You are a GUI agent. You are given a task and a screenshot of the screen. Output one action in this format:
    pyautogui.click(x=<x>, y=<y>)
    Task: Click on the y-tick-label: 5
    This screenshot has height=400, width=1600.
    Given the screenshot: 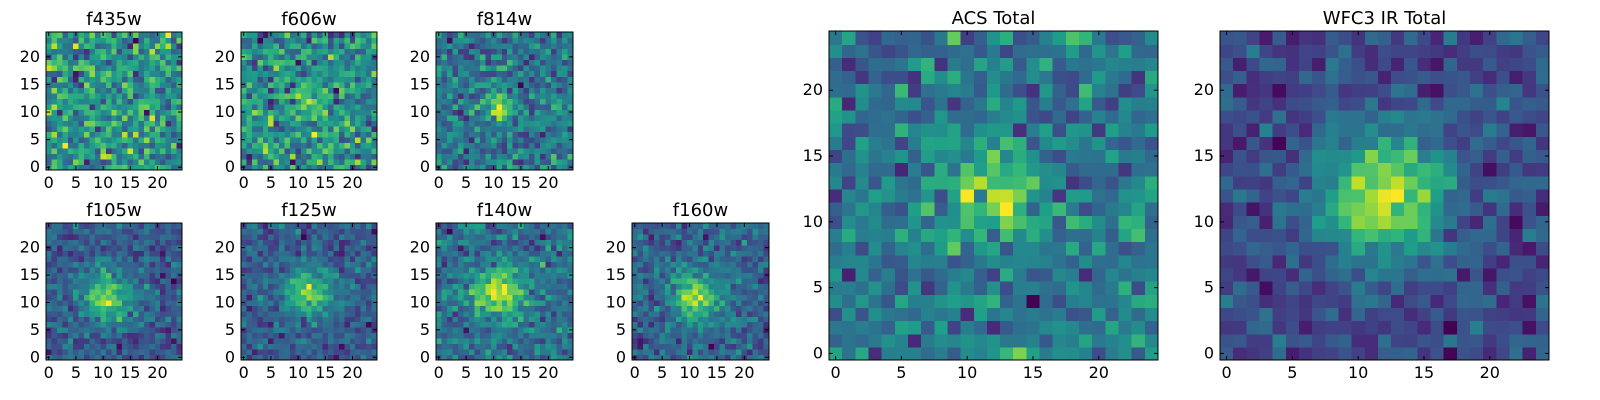 What is the action you would take?
    pyautogui.click(x=621, y=329)
    